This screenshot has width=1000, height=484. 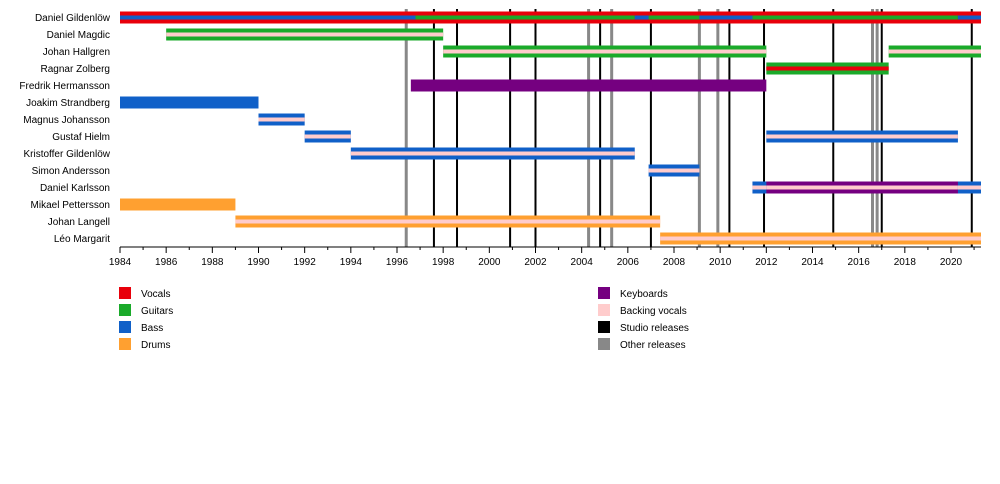 What do you see at coordinates (859, 262) in the screenshot?
I see `x-tick-label: 2016` at bounding box center [859, 262].